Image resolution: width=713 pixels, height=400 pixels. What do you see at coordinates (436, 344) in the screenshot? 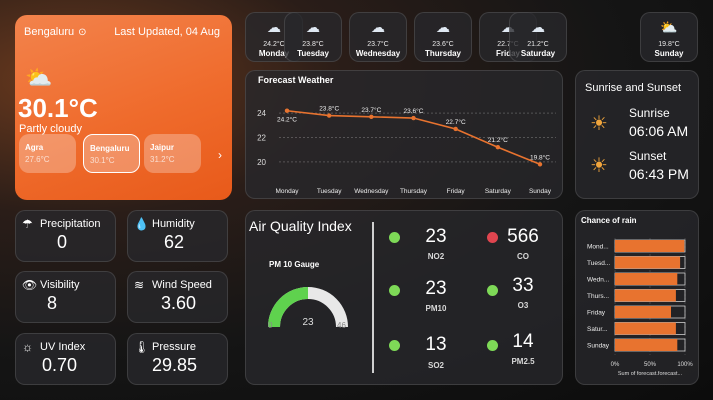
I see `aqi-value: 13` at bounding box center [436, 344].